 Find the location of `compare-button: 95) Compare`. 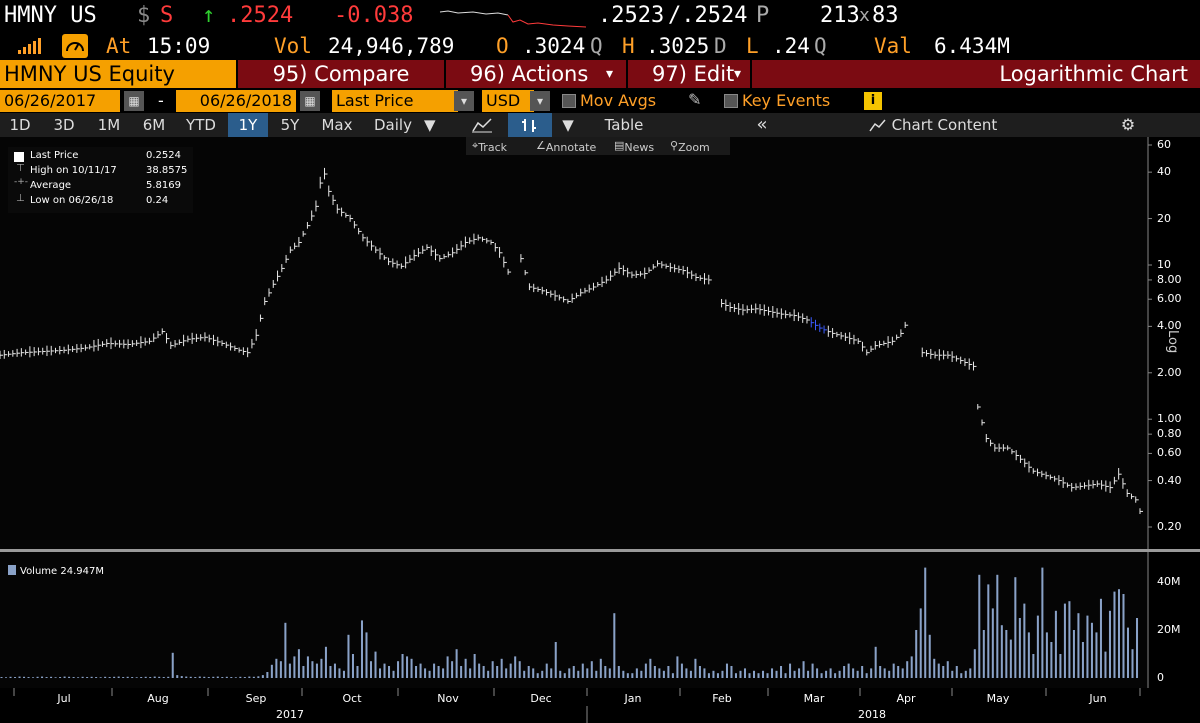

compare-button: 95) Compare is located at coordinates (341, 74).